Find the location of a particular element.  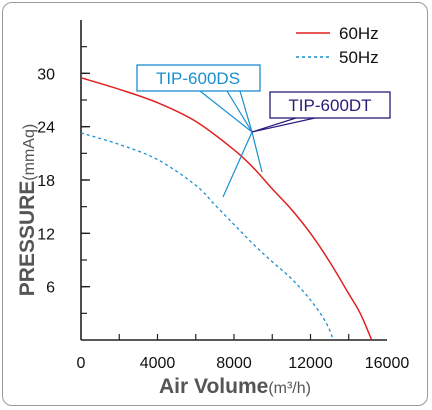

x-tick-label: 0 is located at coordinates (81, 363).